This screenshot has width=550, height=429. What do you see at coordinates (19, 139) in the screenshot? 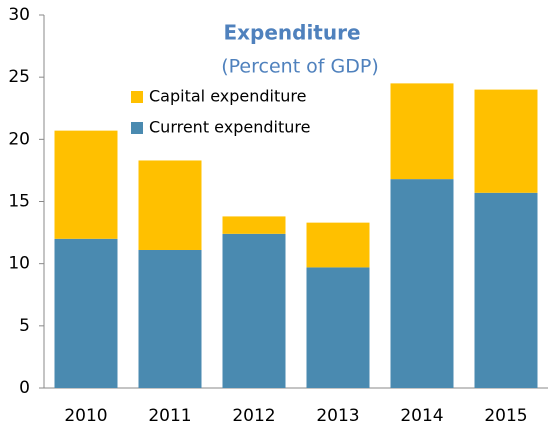
I see `y-tick-label: 20` at bounding box center [19, 139].